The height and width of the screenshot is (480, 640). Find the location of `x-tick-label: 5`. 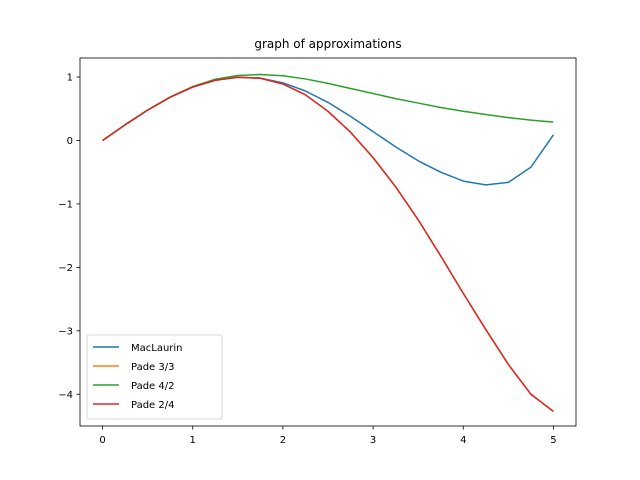

x-tick-label: 5 is located at coordinates (553, 440).